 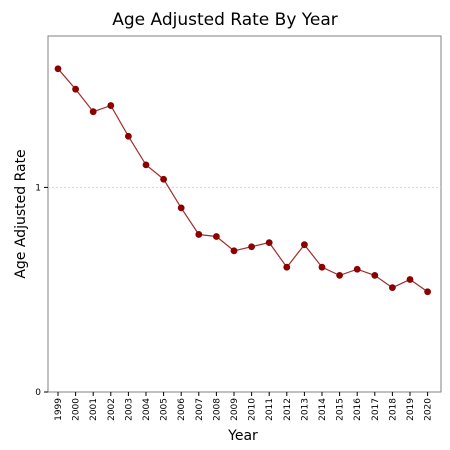 What do you see at coordinates (216, 236) in the screenshot?
I see `data-point-2008` at bounding box center [216, 236].